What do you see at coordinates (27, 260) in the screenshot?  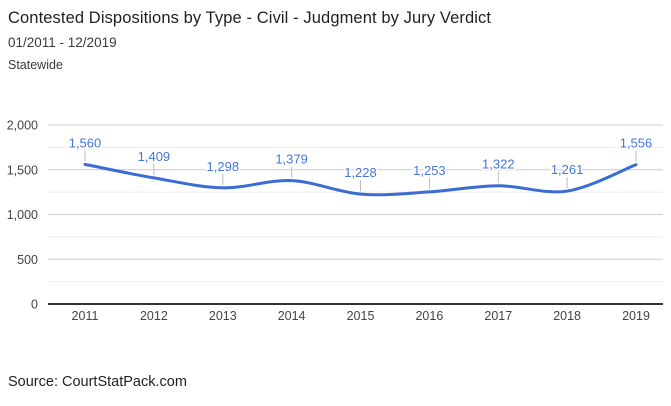 I see `y-axis-tick-label: 500` at bounding box center [27, 260].